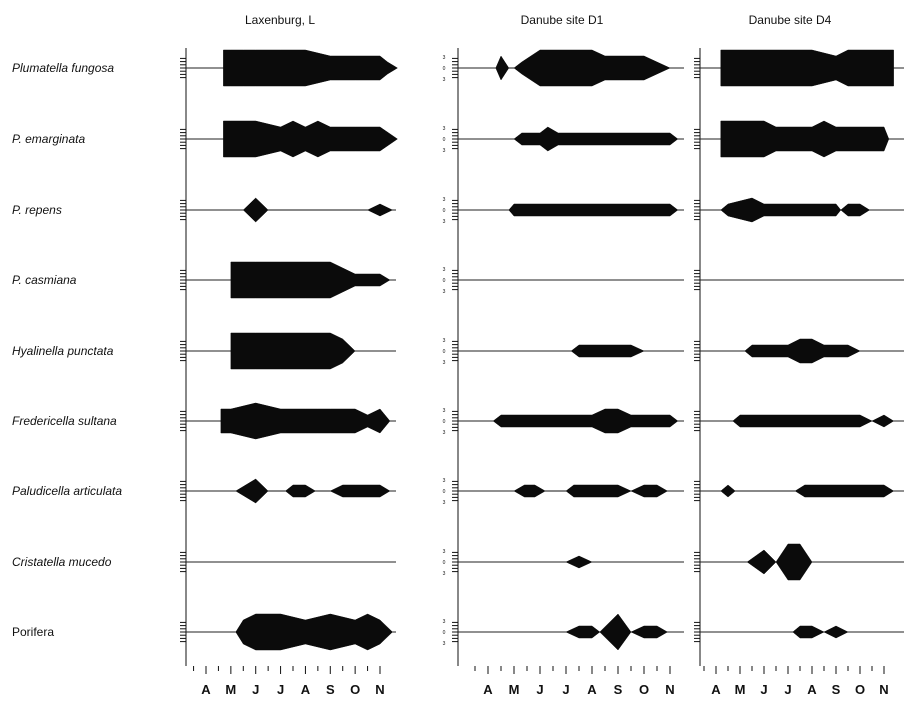 The width and height of the screenshot is (904, 710). Describe the element at coordinates (204, 210) in the screenshot. I see `species-row: P. repens` at that location.